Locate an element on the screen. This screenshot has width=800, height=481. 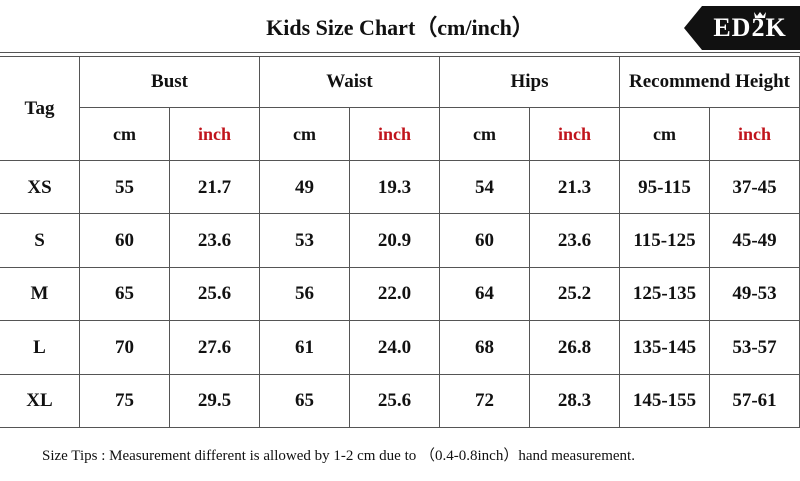
table-cell: 25.2 is located at coordinates (575, 294).